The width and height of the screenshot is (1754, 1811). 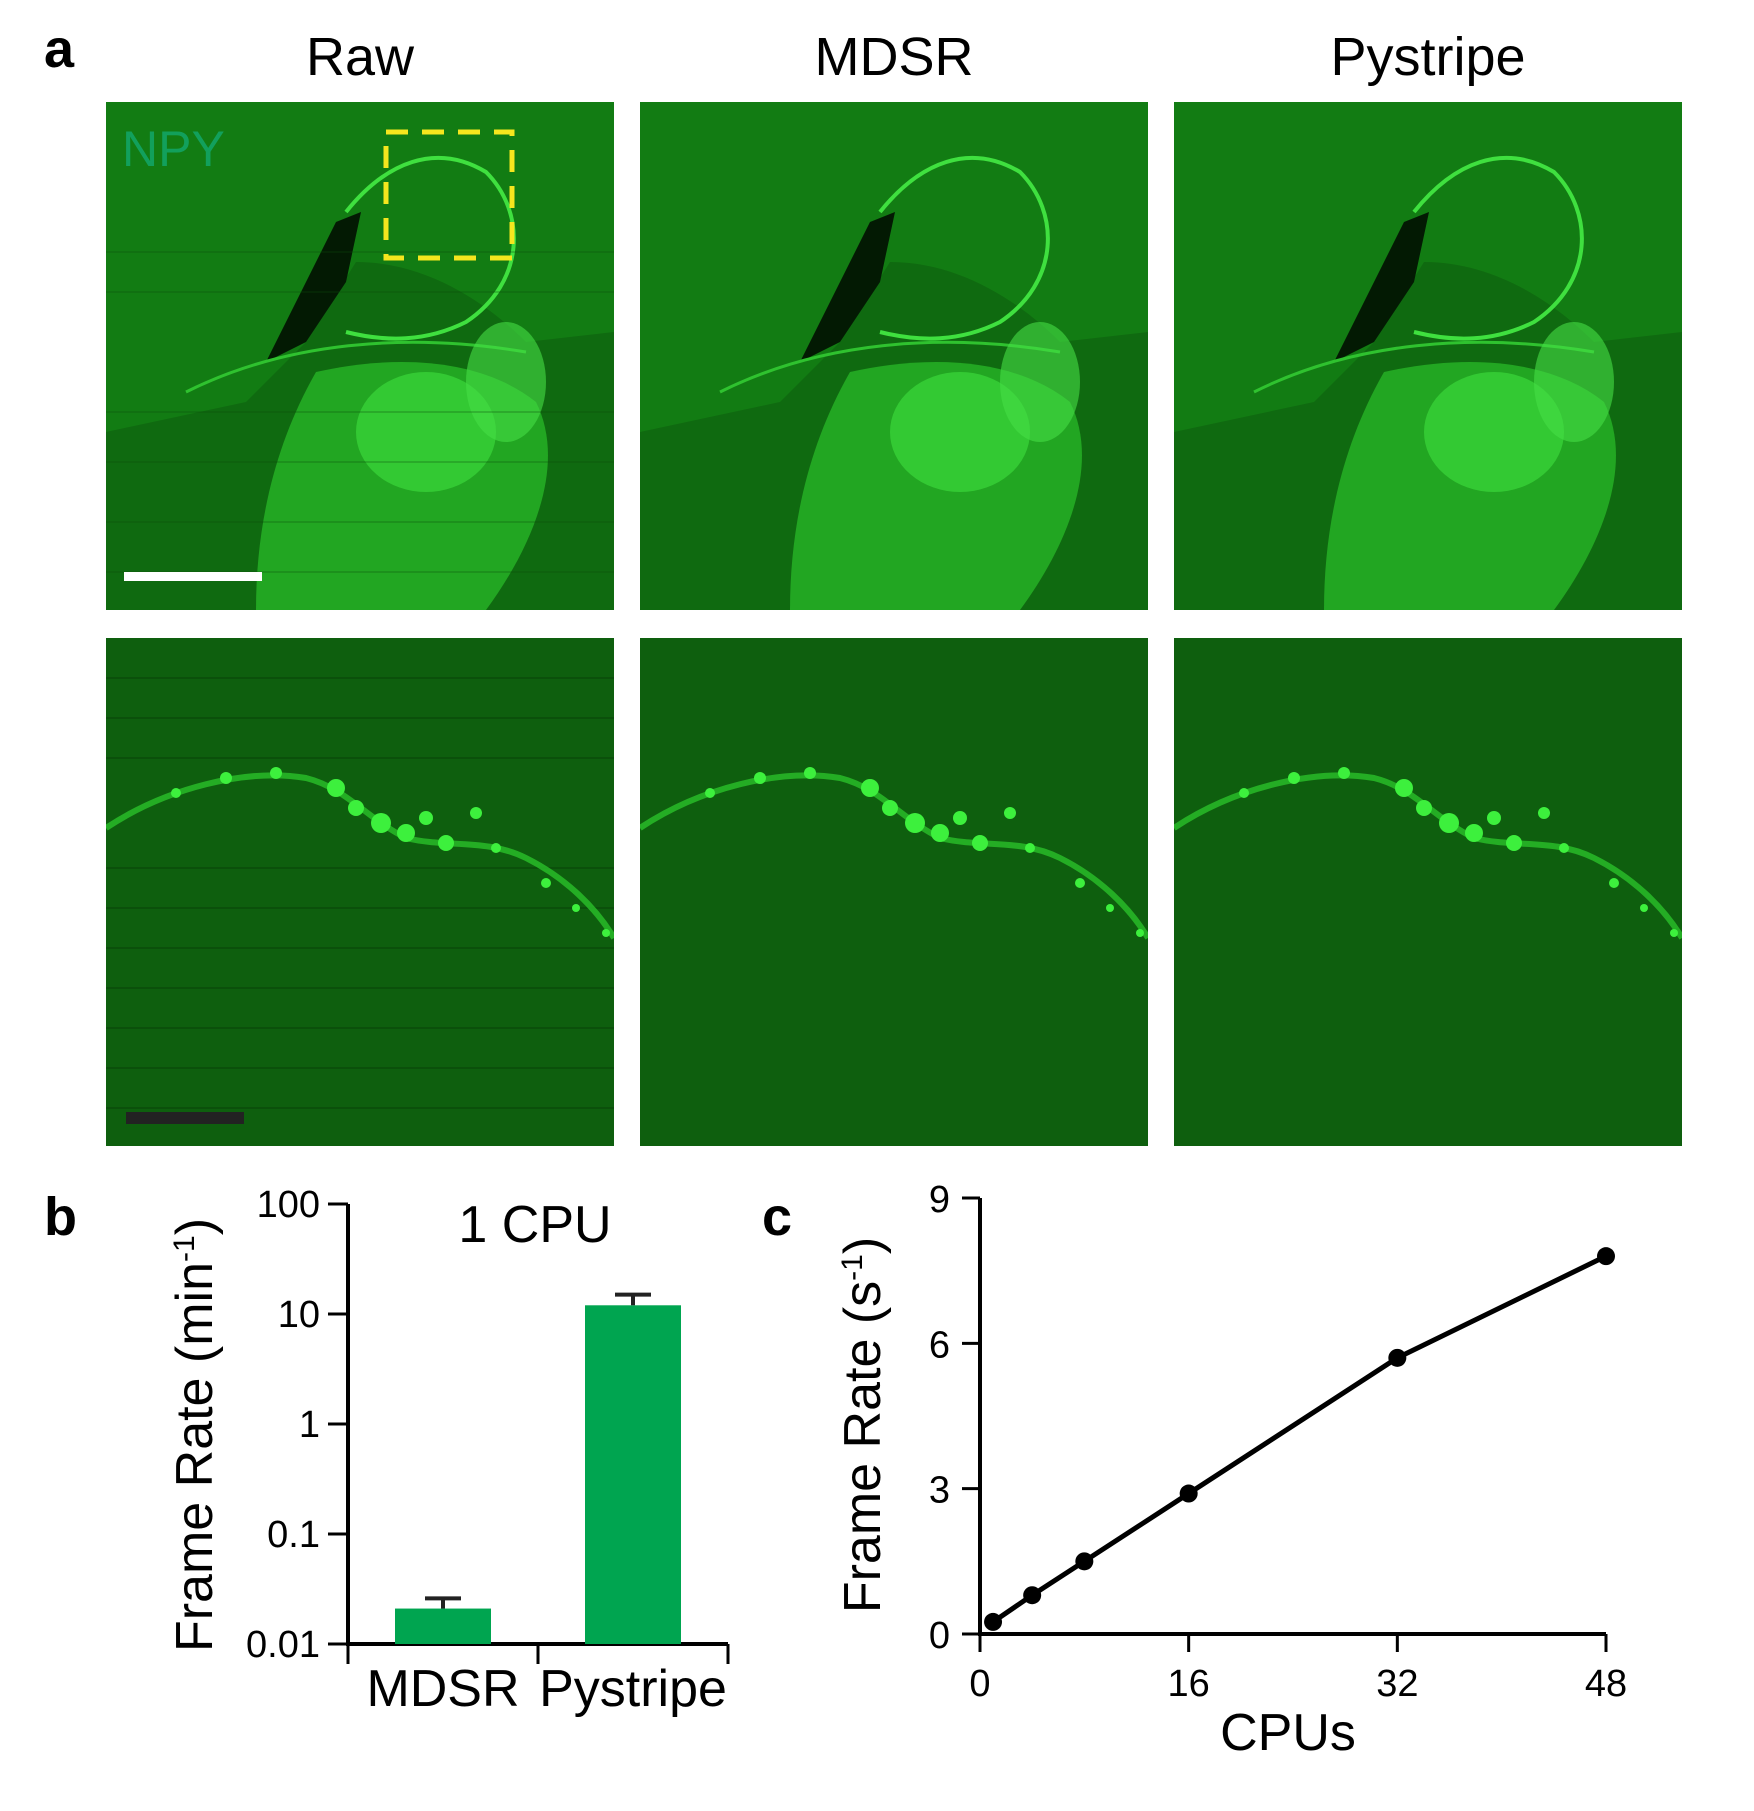 What do you see at coordinates (195, 1435) in the screenshot?
I see `chart-b-ylabel: Frame Rate (min-1)` at bounding box center [195, 1435].